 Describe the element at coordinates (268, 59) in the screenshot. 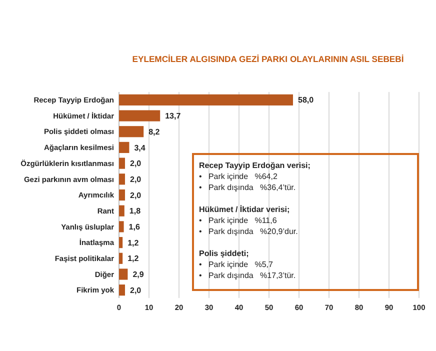

I see `chart-title: EYLEMCİLER ALGISINDA GEZİ PARKI OLAYLARININ ASIL SEBEBİ` at that location.